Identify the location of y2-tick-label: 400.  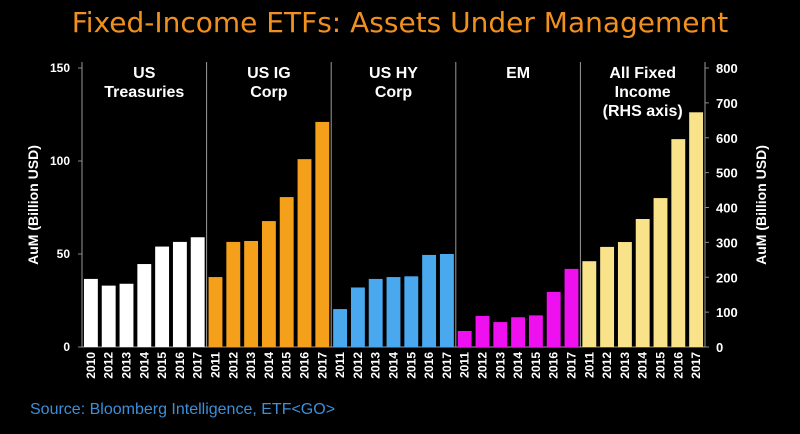
(727, 208).